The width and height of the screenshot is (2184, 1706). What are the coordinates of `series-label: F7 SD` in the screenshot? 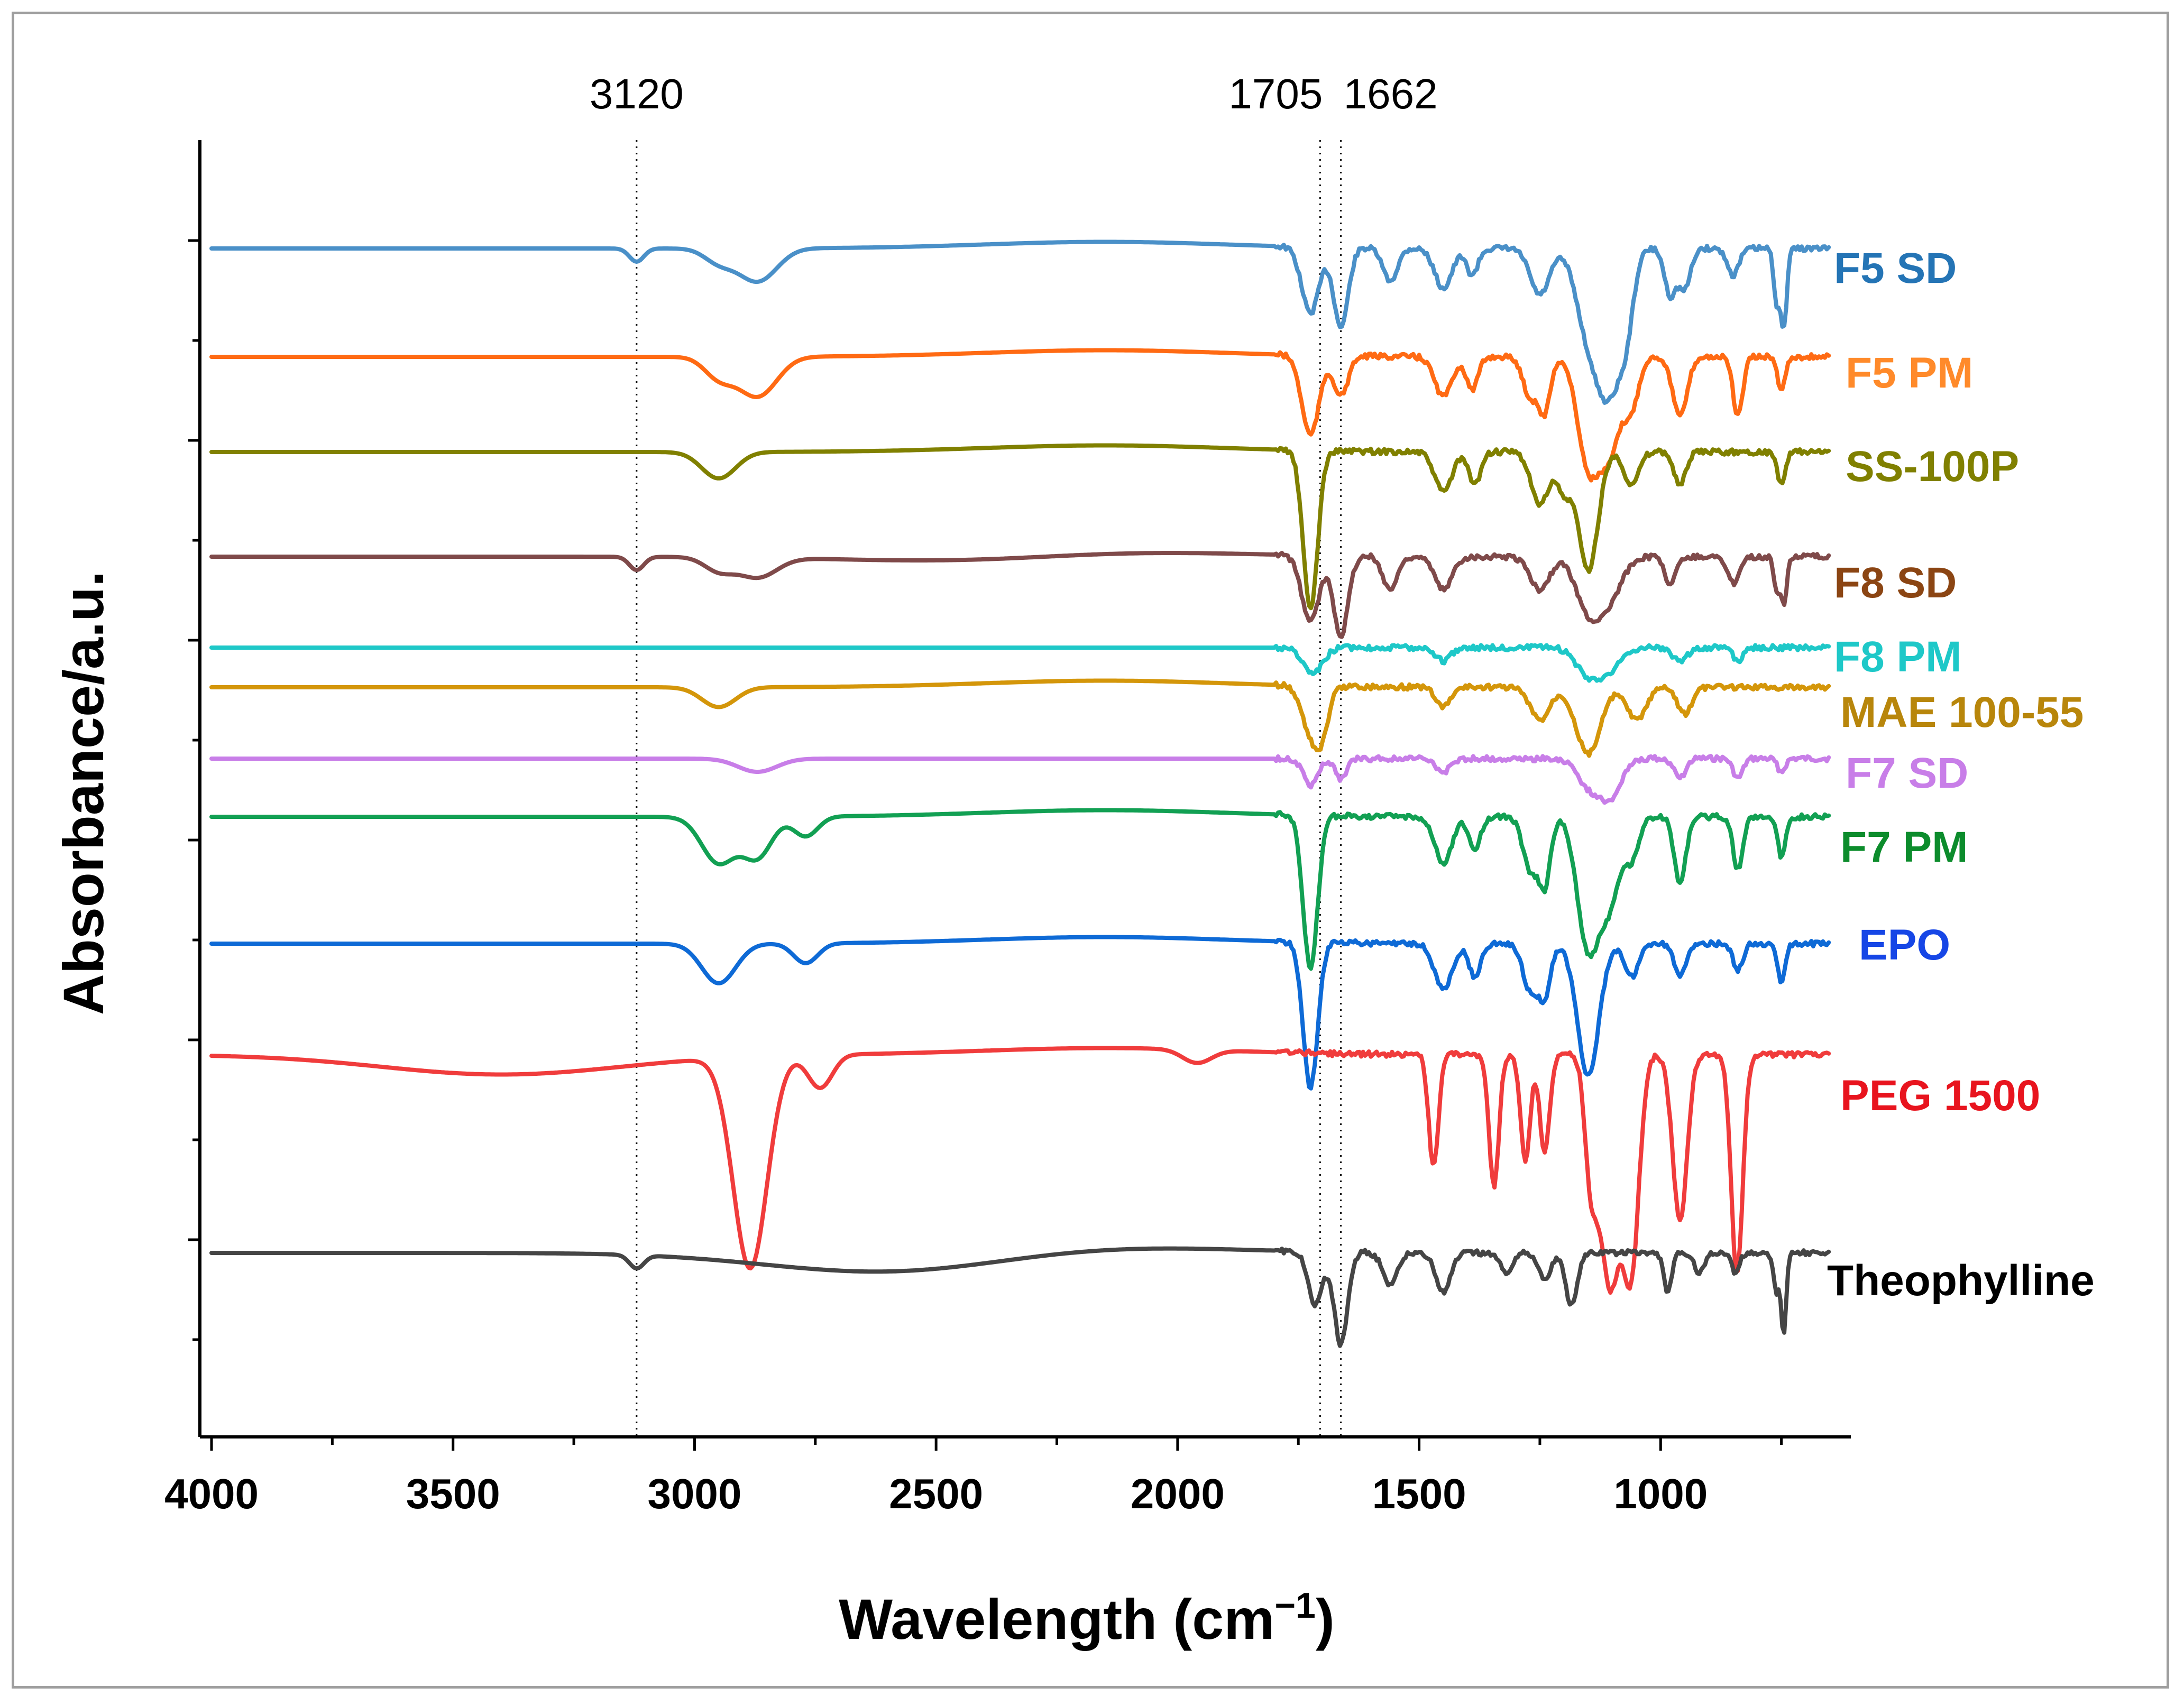 It's located at (1907, 773).